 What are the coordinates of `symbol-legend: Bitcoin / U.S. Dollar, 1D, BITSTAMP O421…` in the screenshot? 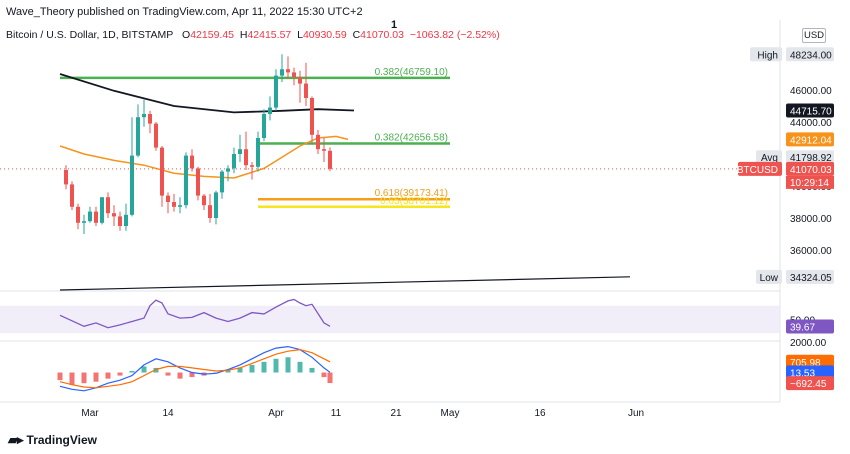 It's located at (253, 35).